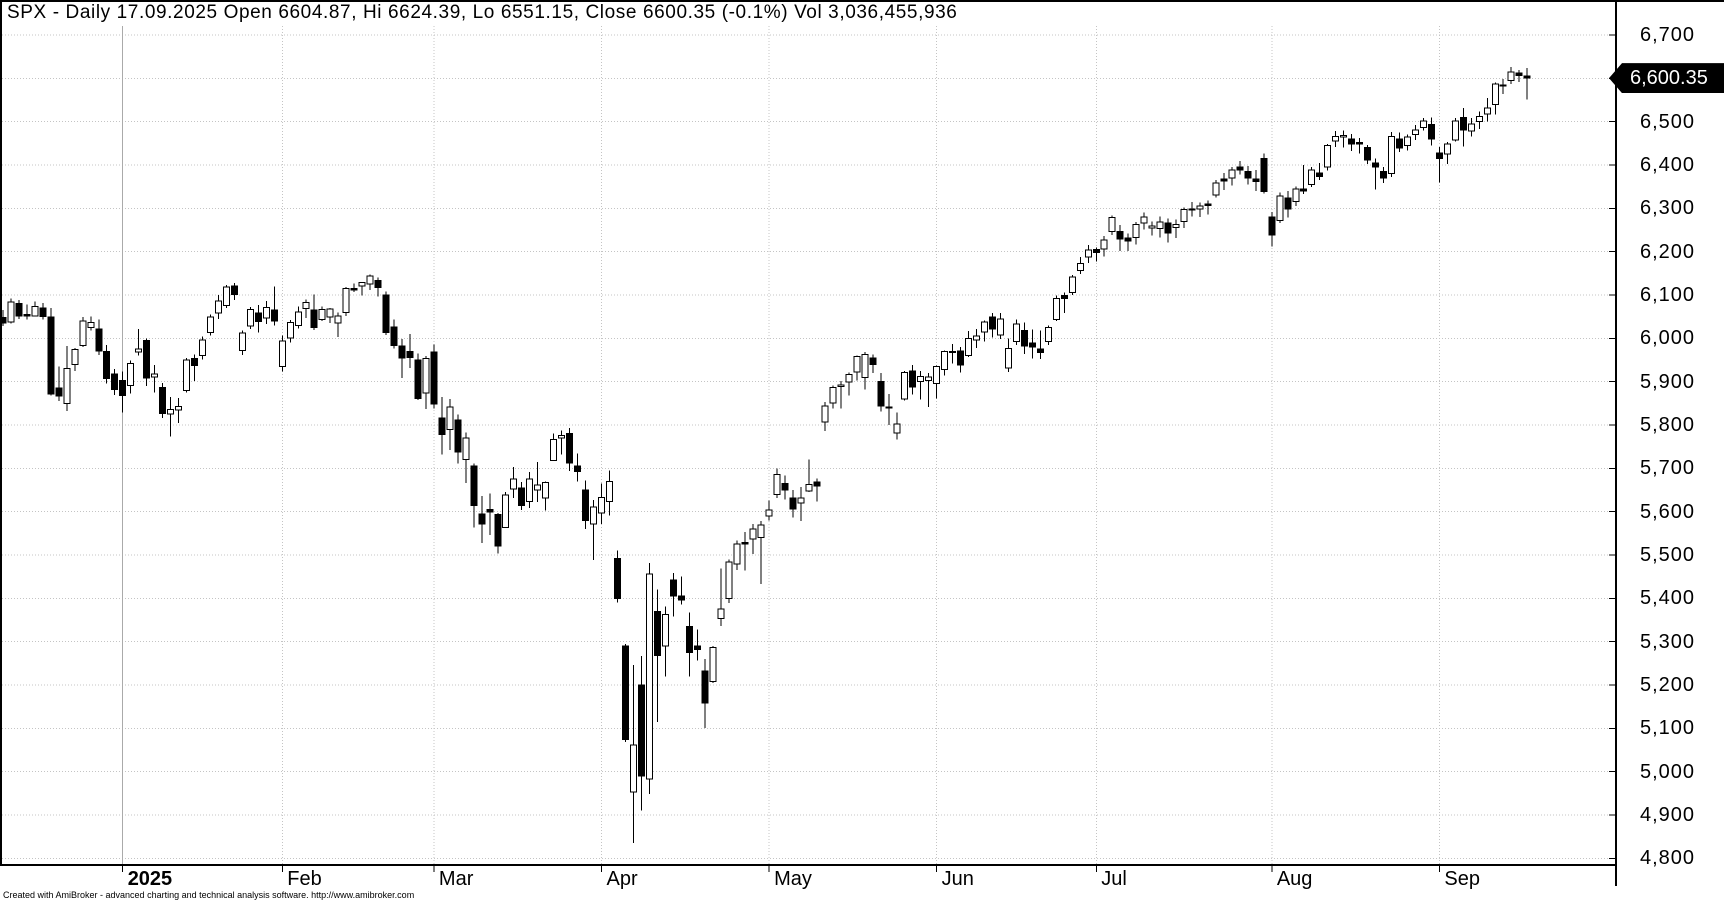  What do you see at coordinates (1668, 641) in the screenshot?
I see `y-tick-label: 5,300` at bounding box center [1668, 641].